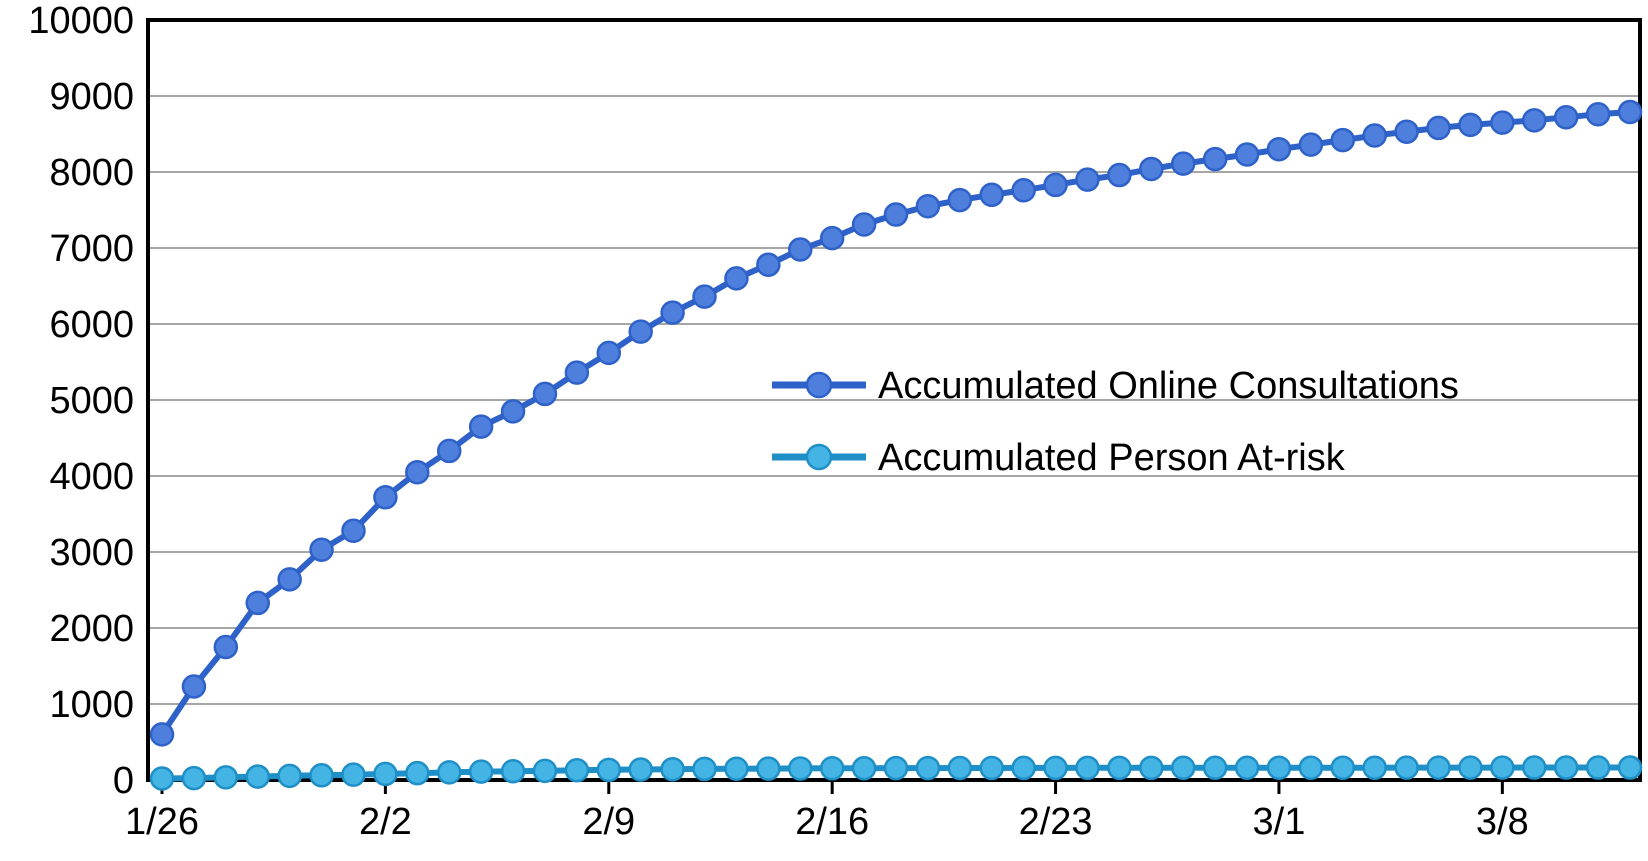 The width and height of the screenshot is (1648, 861). What do you see at coordinates (1112, 458) in the screenshot?
I see `legend-label: Accumulated Person At-risk` at bounding box center [1112, 458].